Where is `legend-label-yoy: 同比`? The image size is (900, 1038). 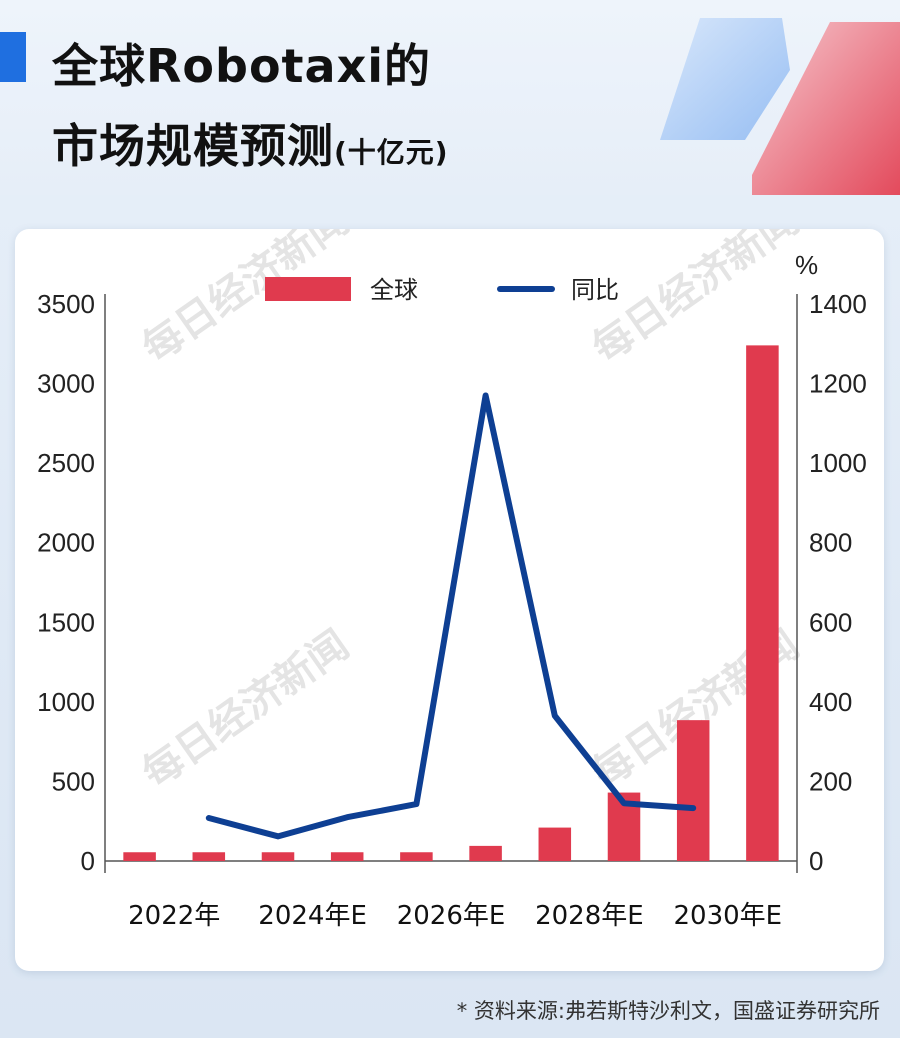 legend-label-yoy: 同比 is located at coordinates (595, 290).